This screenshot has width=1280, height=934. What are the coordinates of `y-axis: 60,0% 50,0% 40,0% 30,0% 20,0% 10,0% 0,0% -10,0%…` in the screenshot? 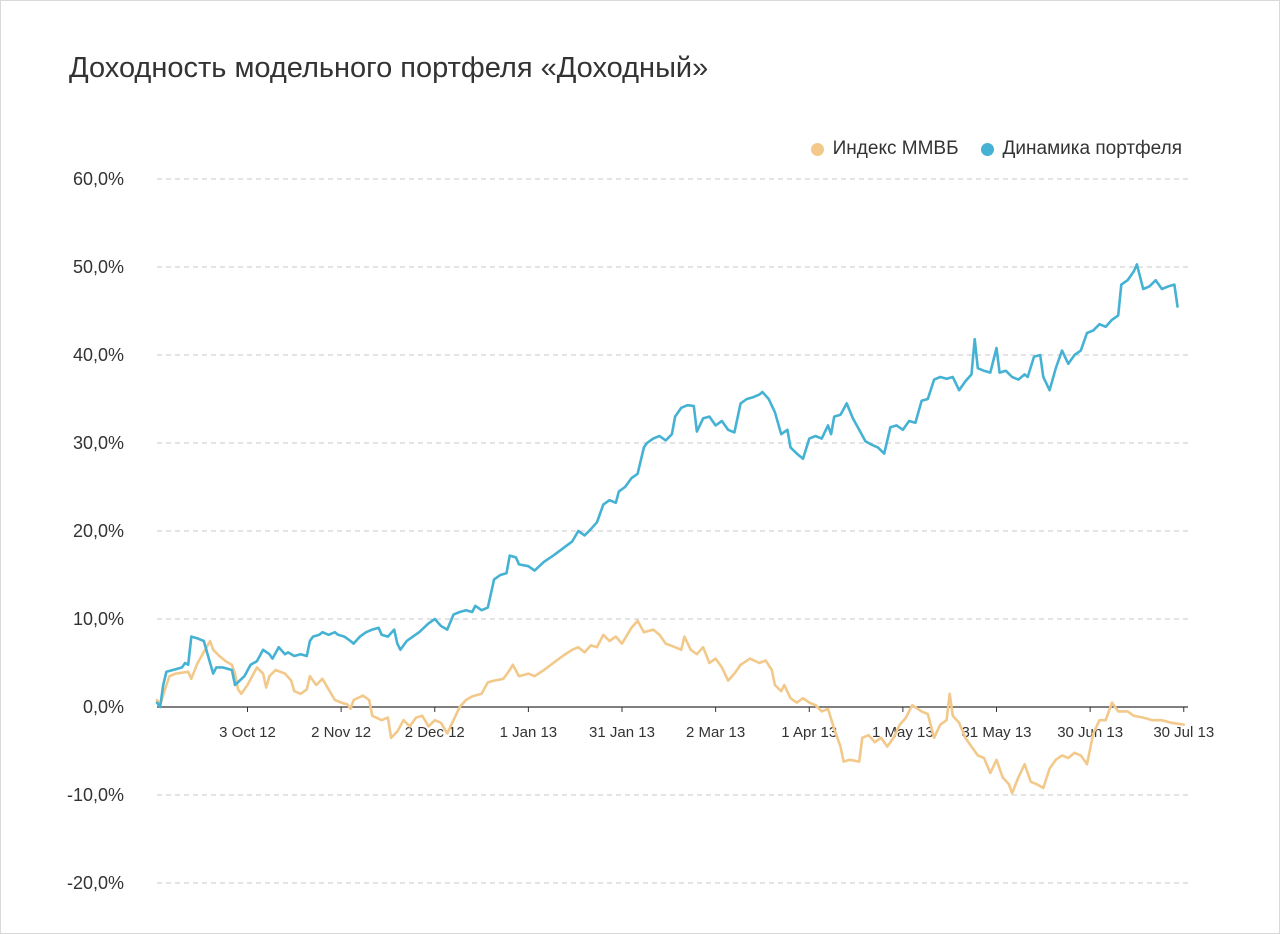 It's located at (95, 531).